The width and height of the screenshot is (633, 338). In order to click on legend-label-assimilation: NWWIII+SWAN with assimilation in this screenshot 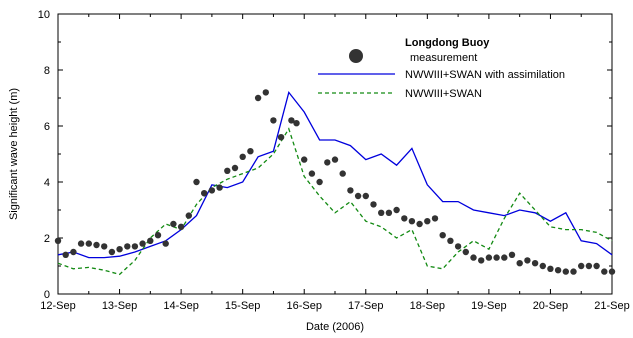, I will do `click(485, 75)`.